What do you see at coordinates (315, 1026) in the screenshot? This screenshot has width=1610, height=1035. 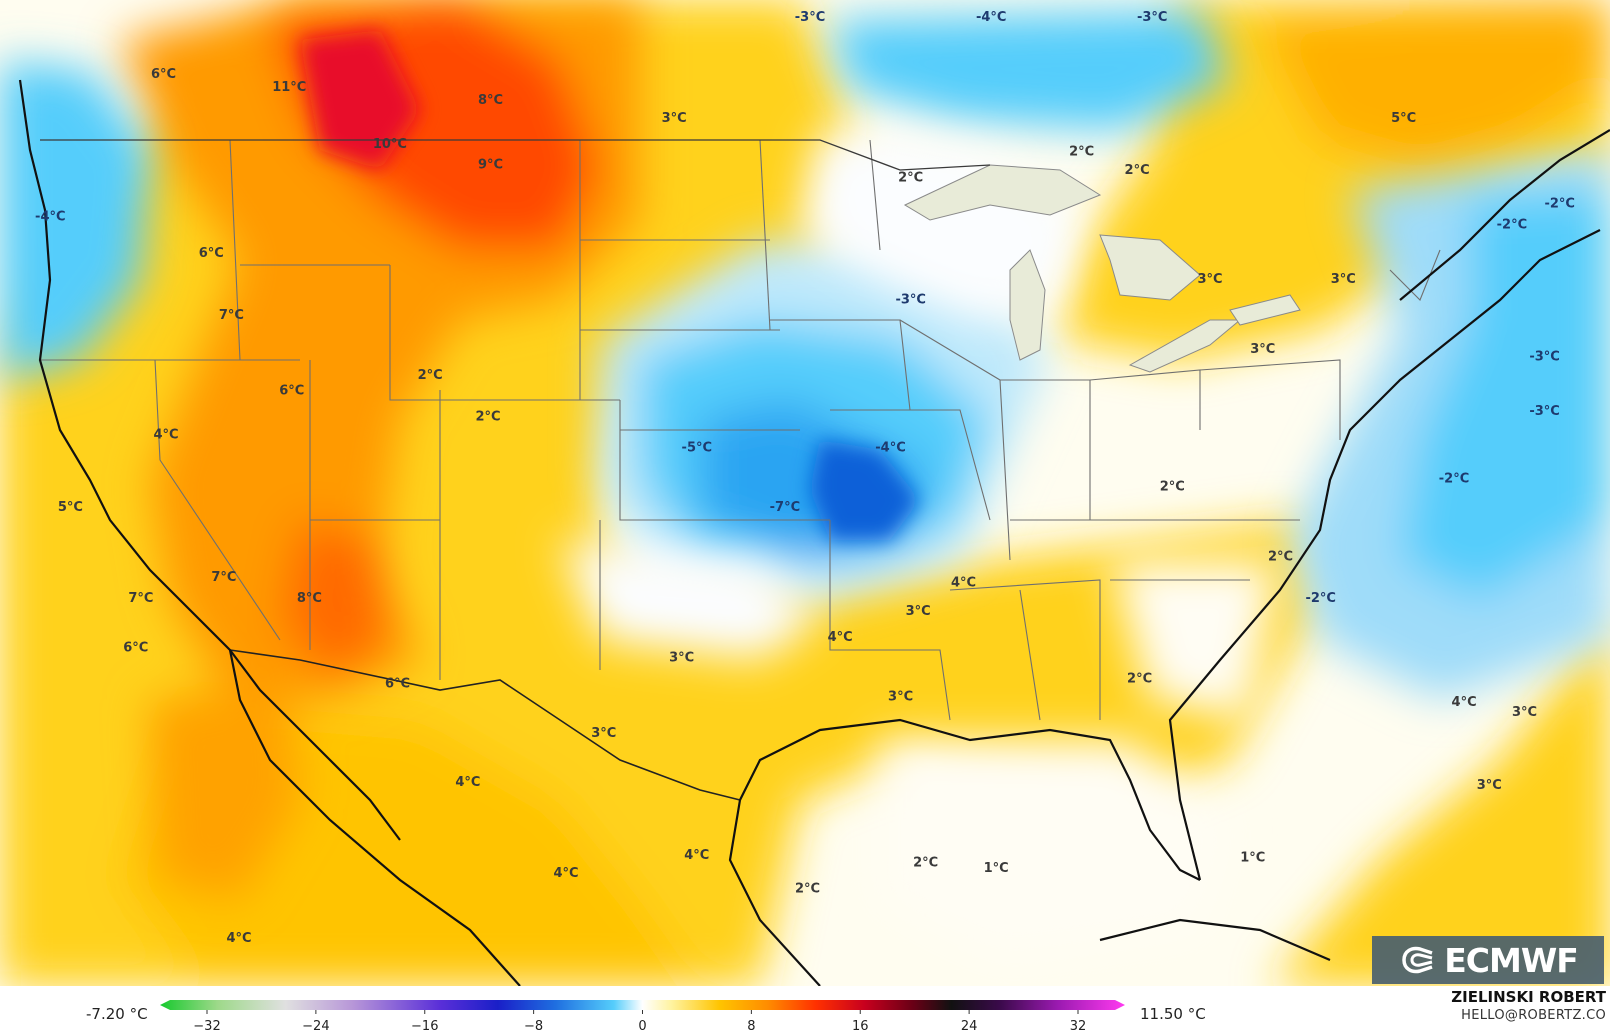 I see `colorbar-tick-label: −24` at bounding box center [315, 1026].